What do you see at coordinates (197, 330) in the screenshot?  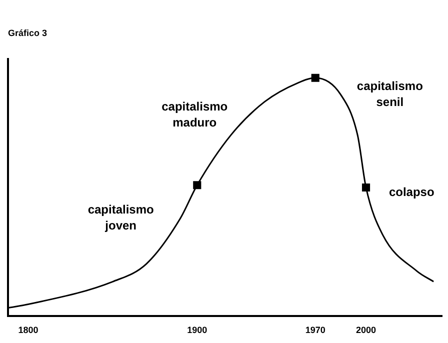 I see `x-tick-label: 1900` at bounding box center [197, 330].